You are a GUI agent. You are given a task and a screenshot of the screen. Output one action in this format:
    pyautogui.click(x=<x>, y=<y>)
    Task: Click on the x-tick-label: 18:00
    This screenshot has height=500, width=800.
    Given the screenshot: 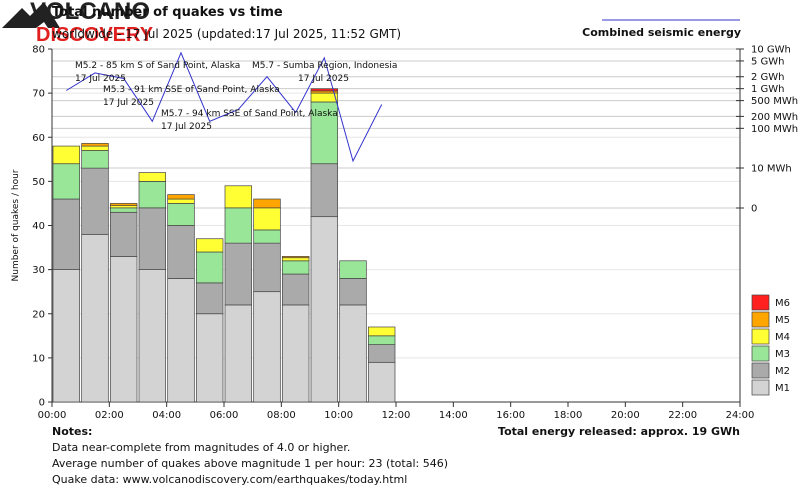 What is the action you would take?
    pyautogui.click(x=568, y=415)
    